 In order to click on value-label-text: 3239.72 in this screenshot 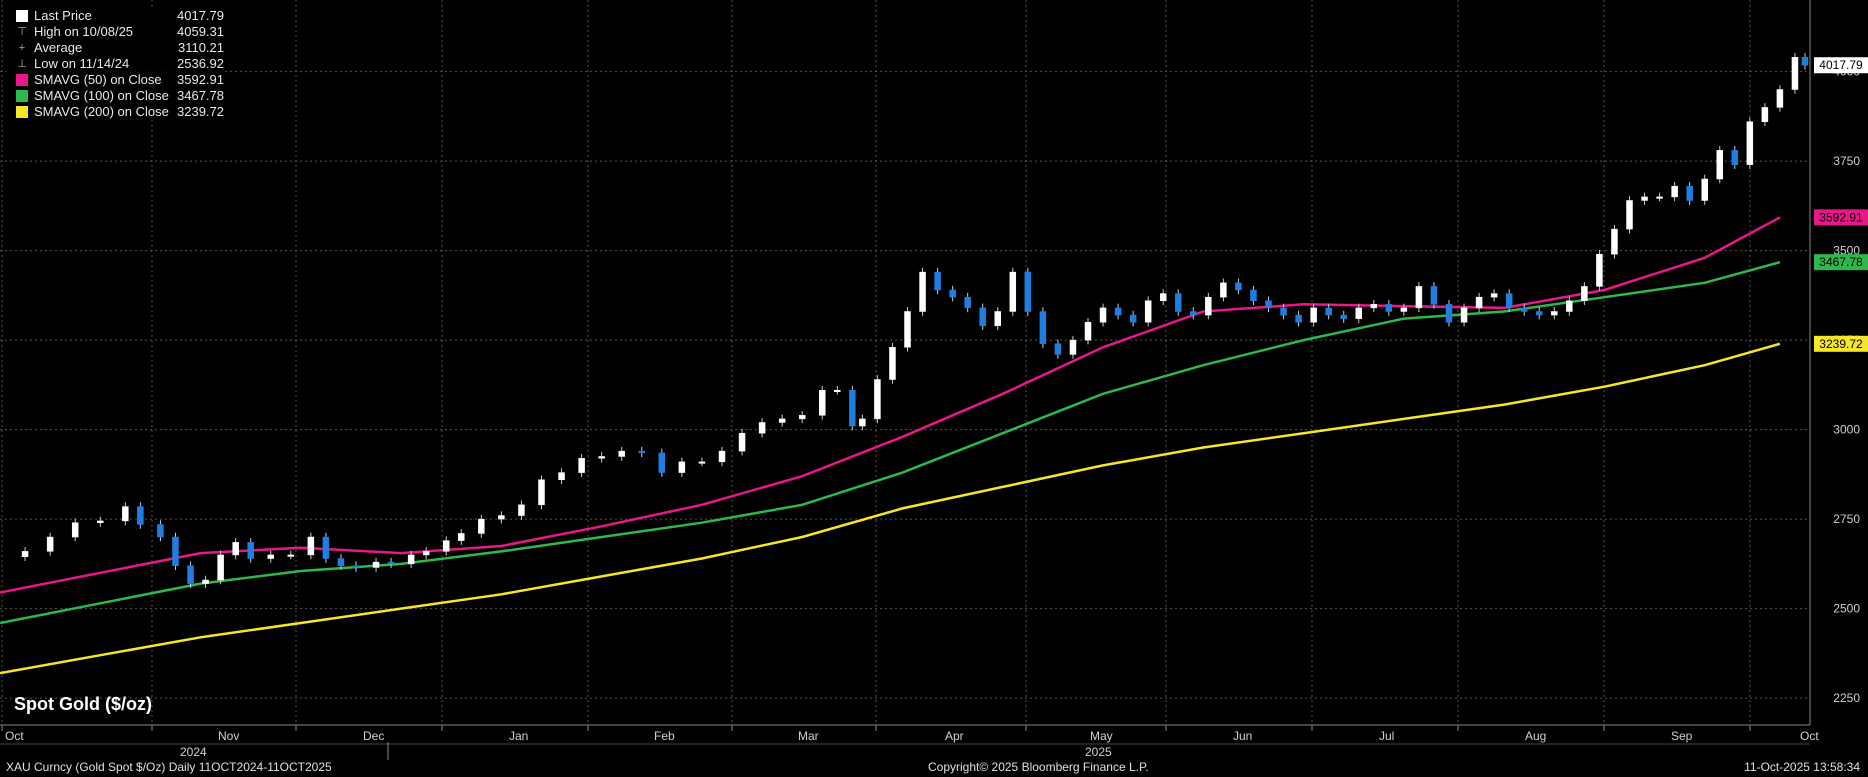, I will do `click(1841, 344)`.